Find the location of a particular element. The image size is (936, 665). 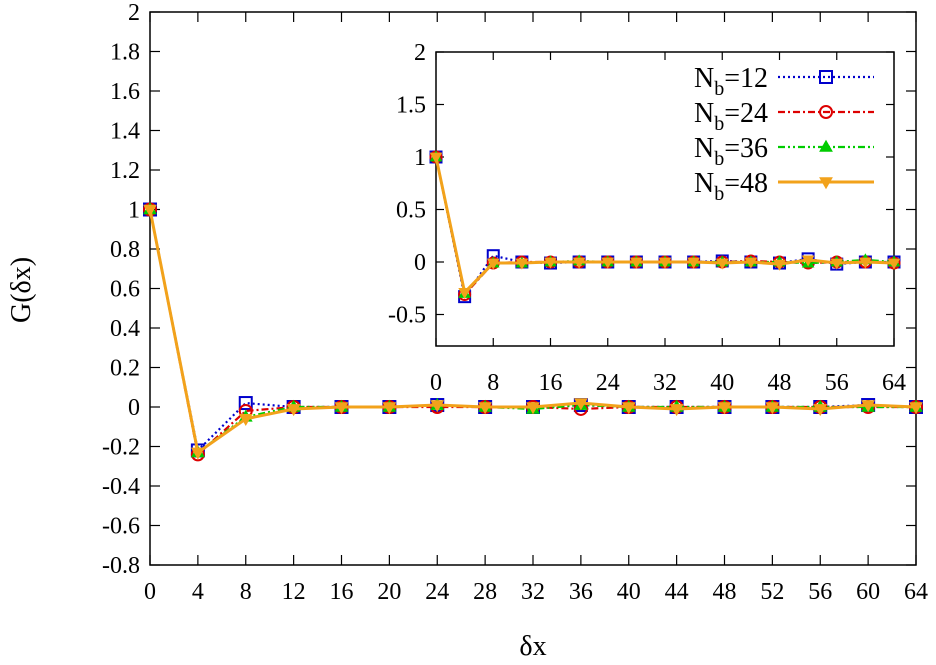

legend-item: Nb=48 is located at coordinates (784, 186).